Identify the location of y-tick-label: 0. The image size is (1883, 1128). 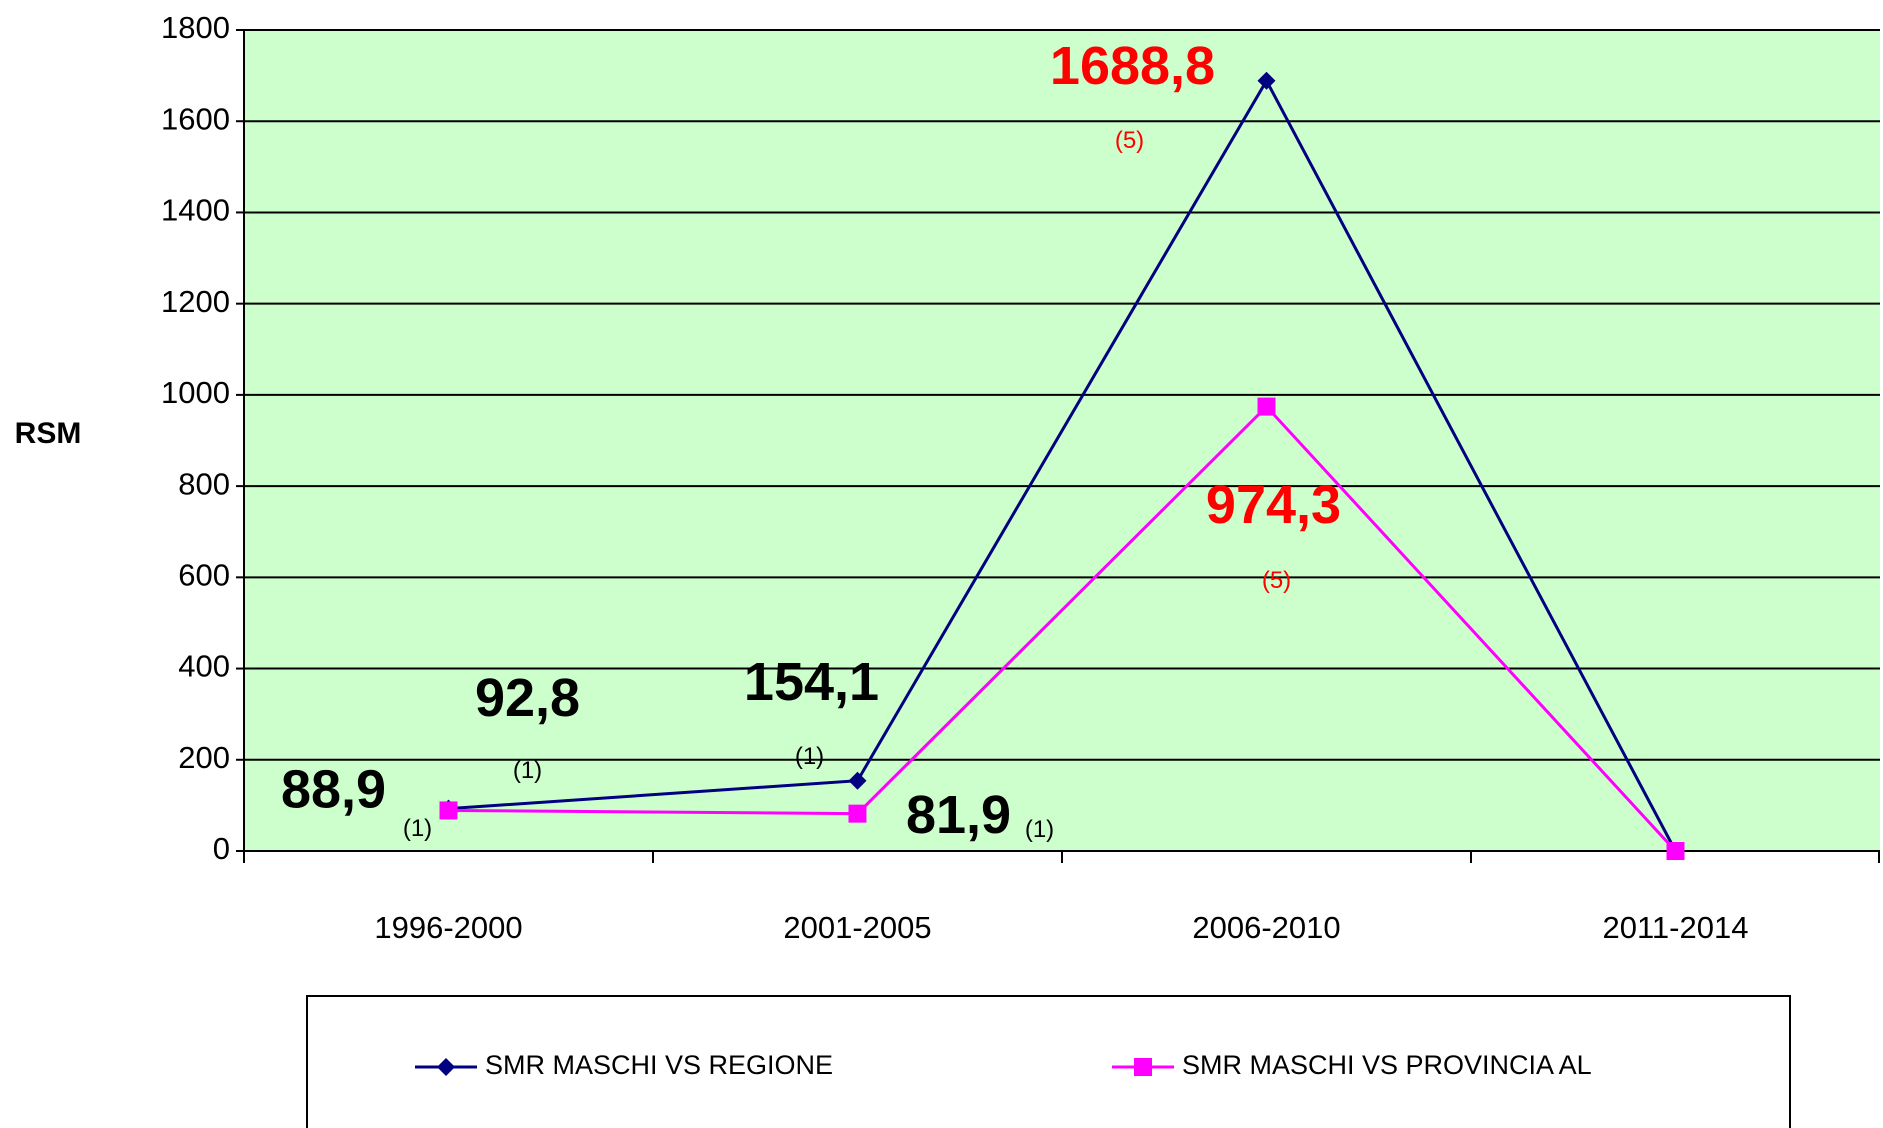
(221, 848).